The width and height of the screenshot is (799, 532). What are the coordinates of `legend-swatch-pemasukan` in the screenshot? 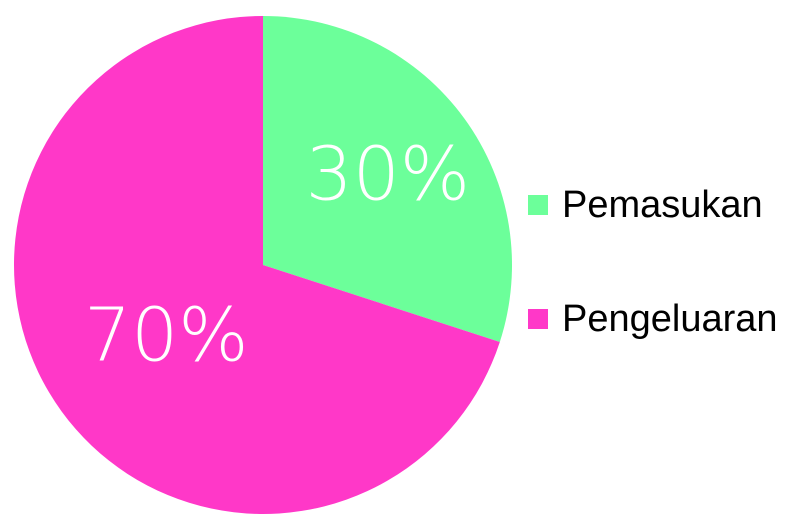 It's located at (538, 205).